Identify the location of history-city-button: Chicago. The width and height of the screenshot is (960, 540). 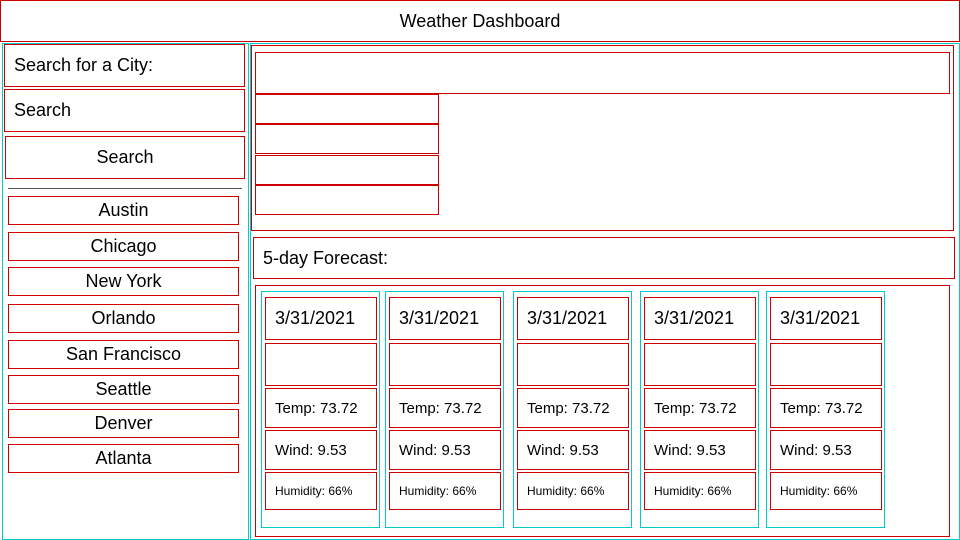
(123, 246).